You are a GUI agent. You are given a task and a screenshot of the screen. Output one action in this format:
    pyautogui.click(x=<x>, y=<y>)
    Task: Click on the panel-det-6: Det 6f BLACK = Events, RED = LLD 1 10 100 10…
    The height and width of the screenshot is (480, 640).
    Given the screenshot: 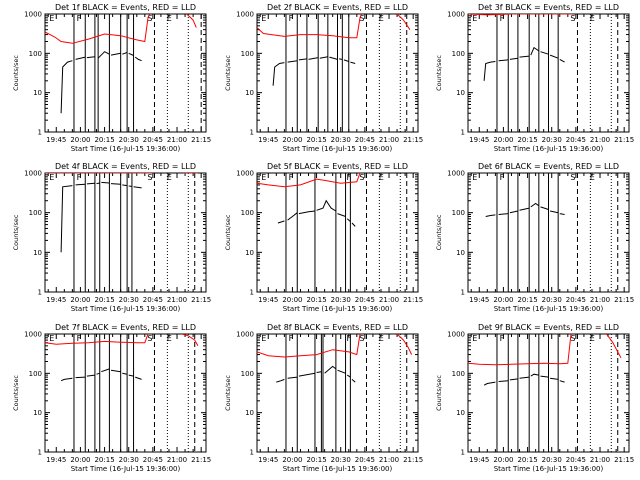 What is the action you would take?
    pyautogui.click(x=534, y=237)
    